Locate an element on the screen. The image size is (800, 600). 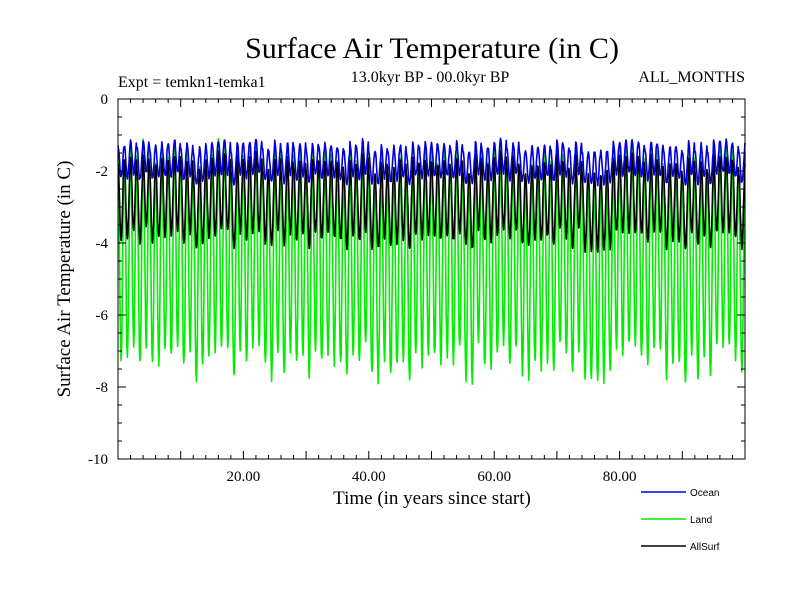
legend: Ocean Land AllSurf is located at coordinates (680, 520).